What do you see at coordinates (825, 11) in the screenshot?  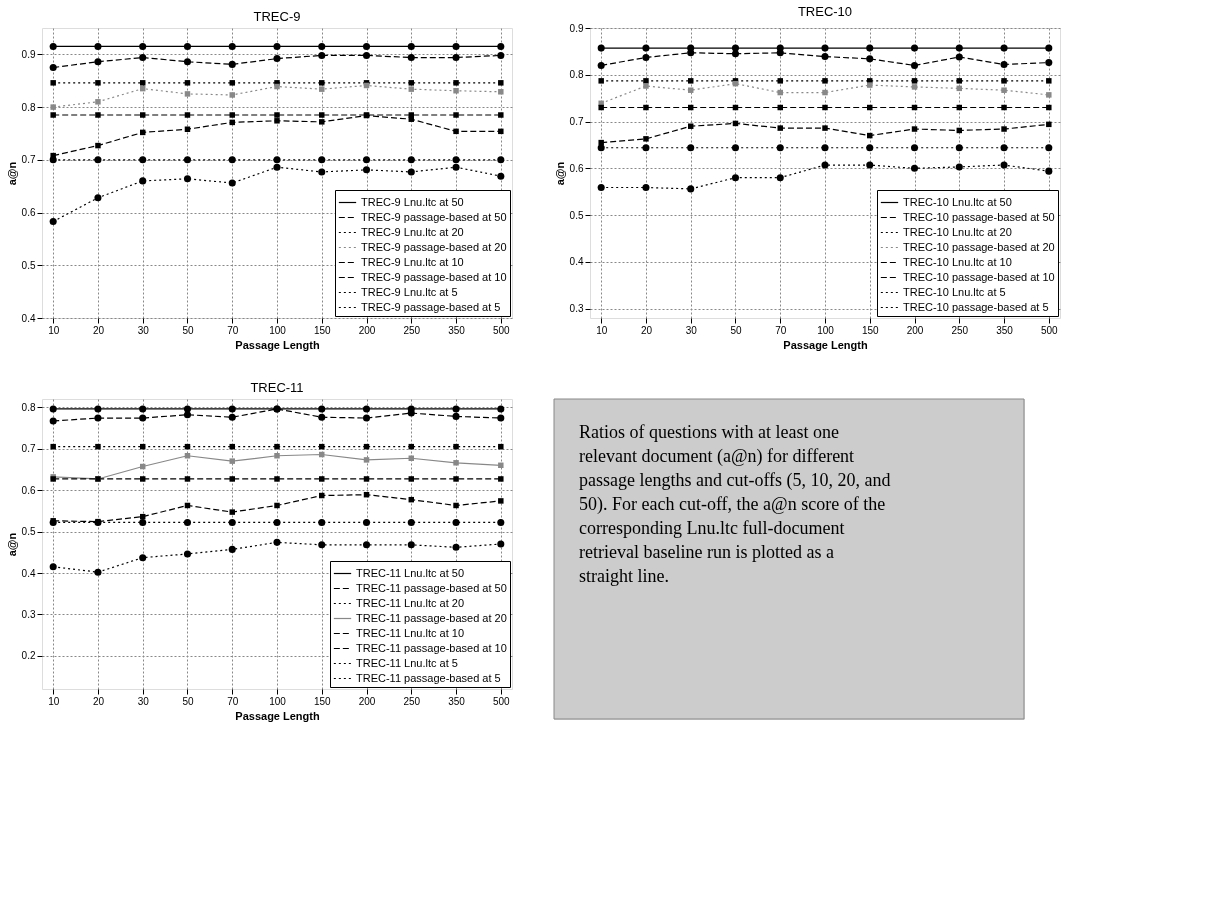 I see `chart-title: TREC-10` at bounding box center [825, 11].